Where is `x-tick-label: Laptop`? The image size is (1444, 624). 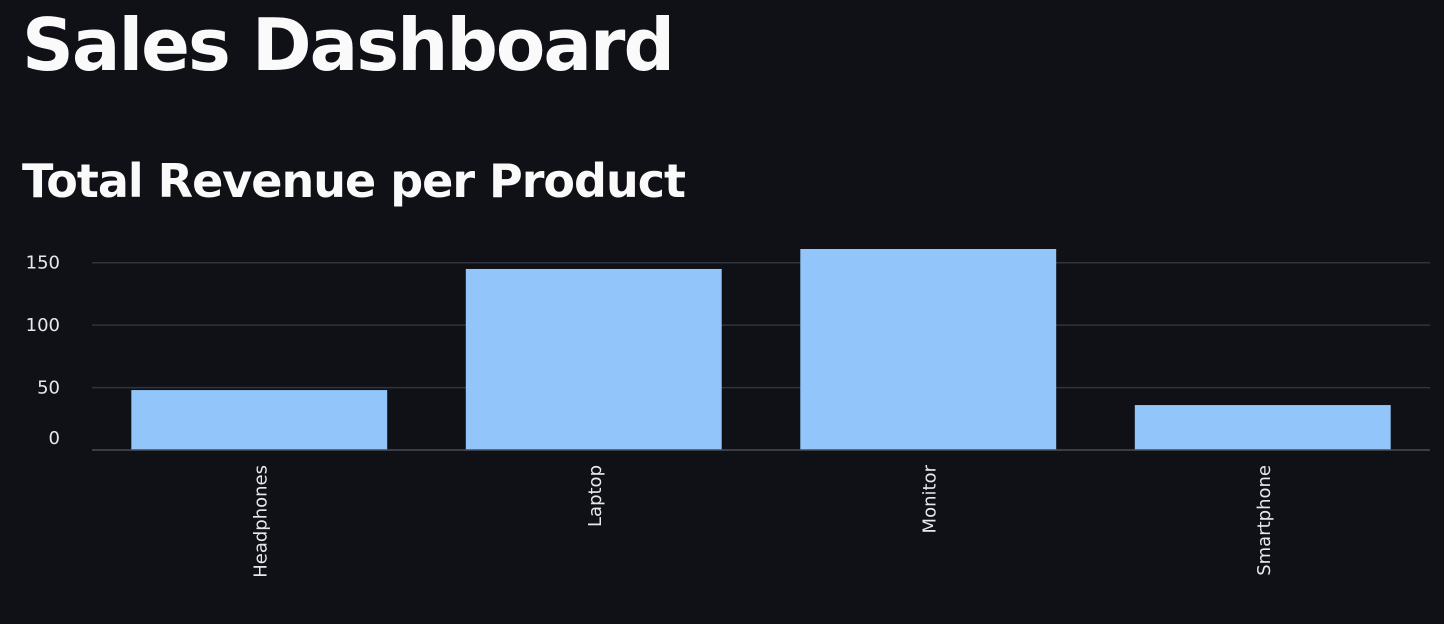
x-tick-label: Laptop is located at coordinates (595, 496).